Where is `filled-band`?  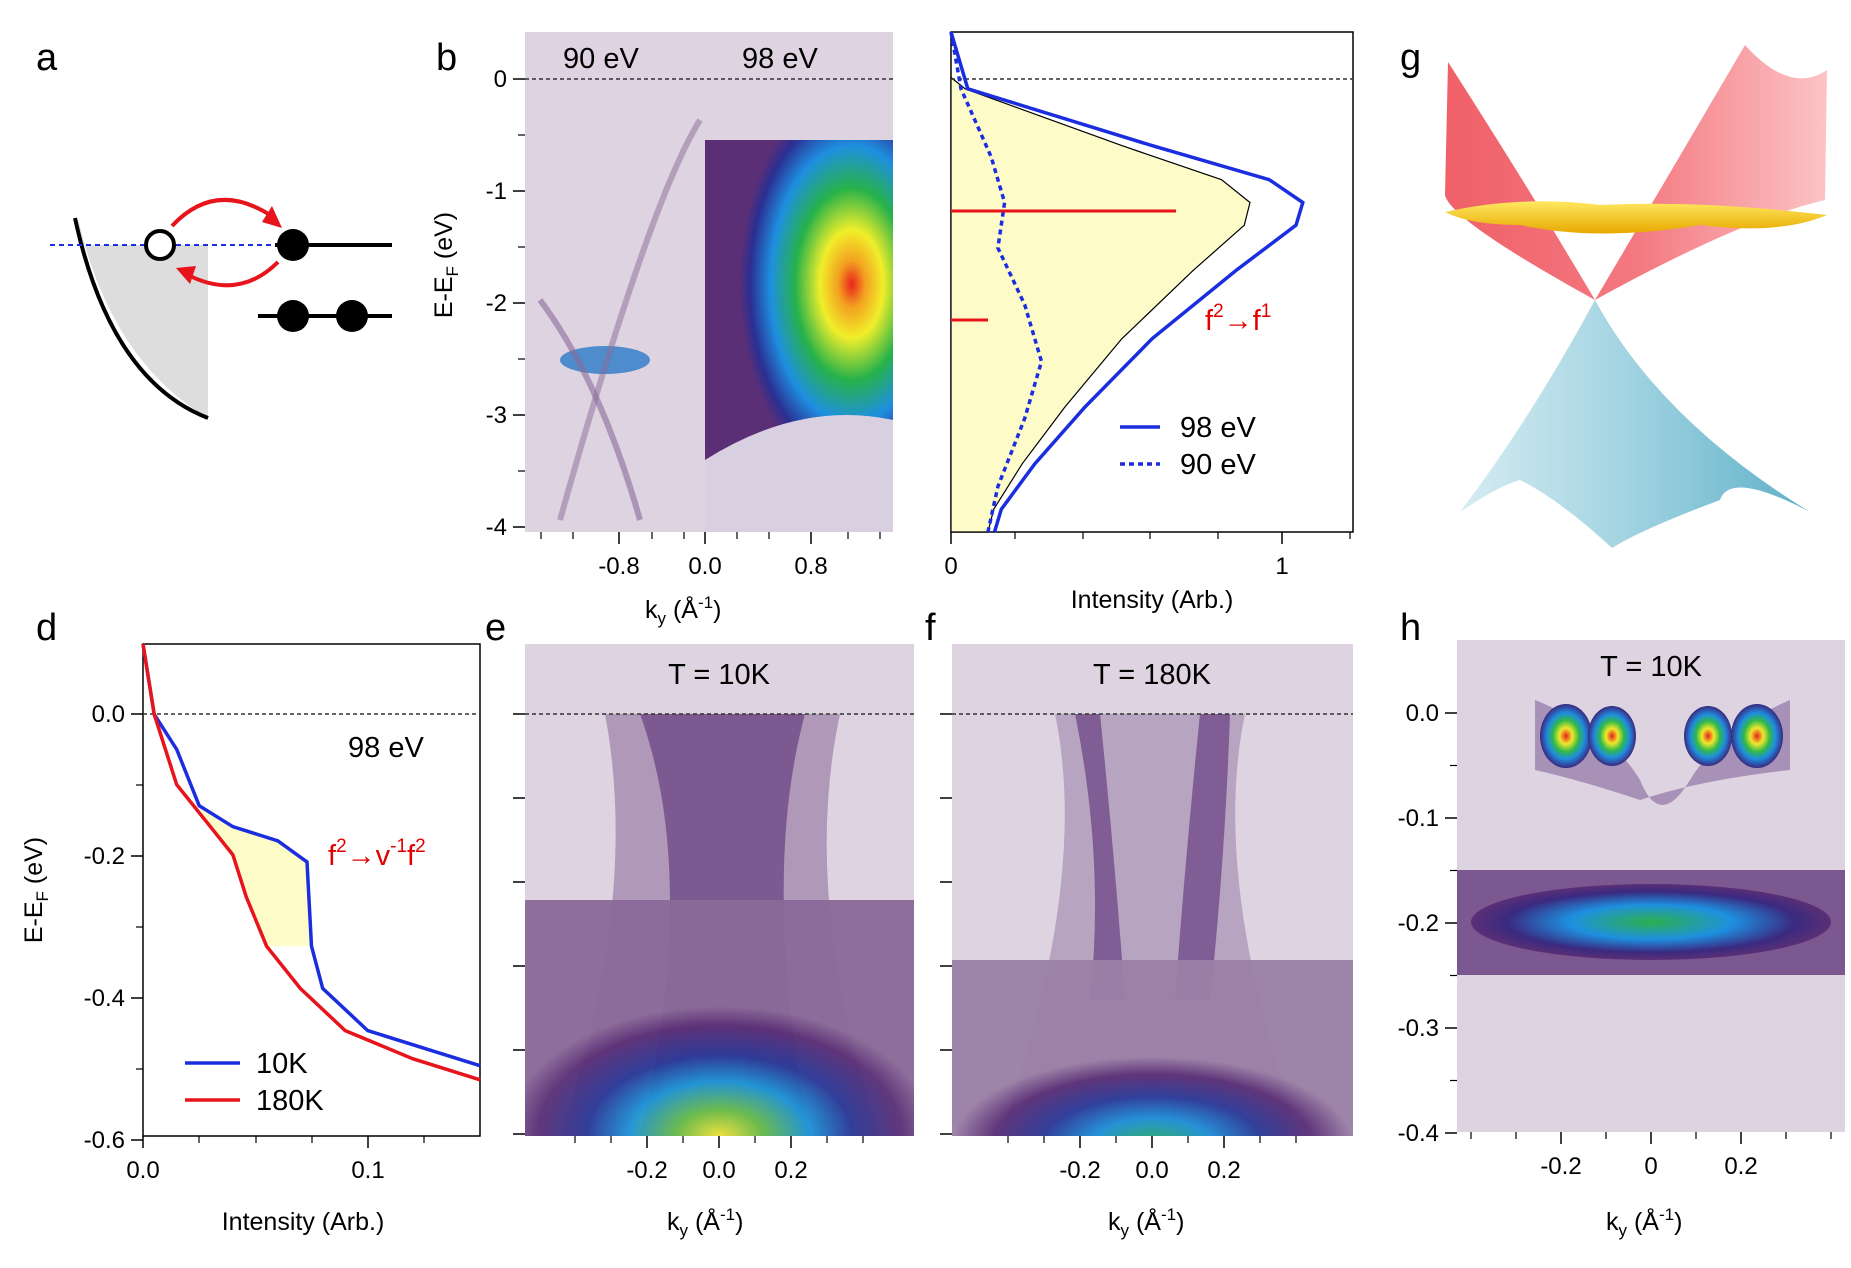 filled-band is located at coordinates (143, 318).